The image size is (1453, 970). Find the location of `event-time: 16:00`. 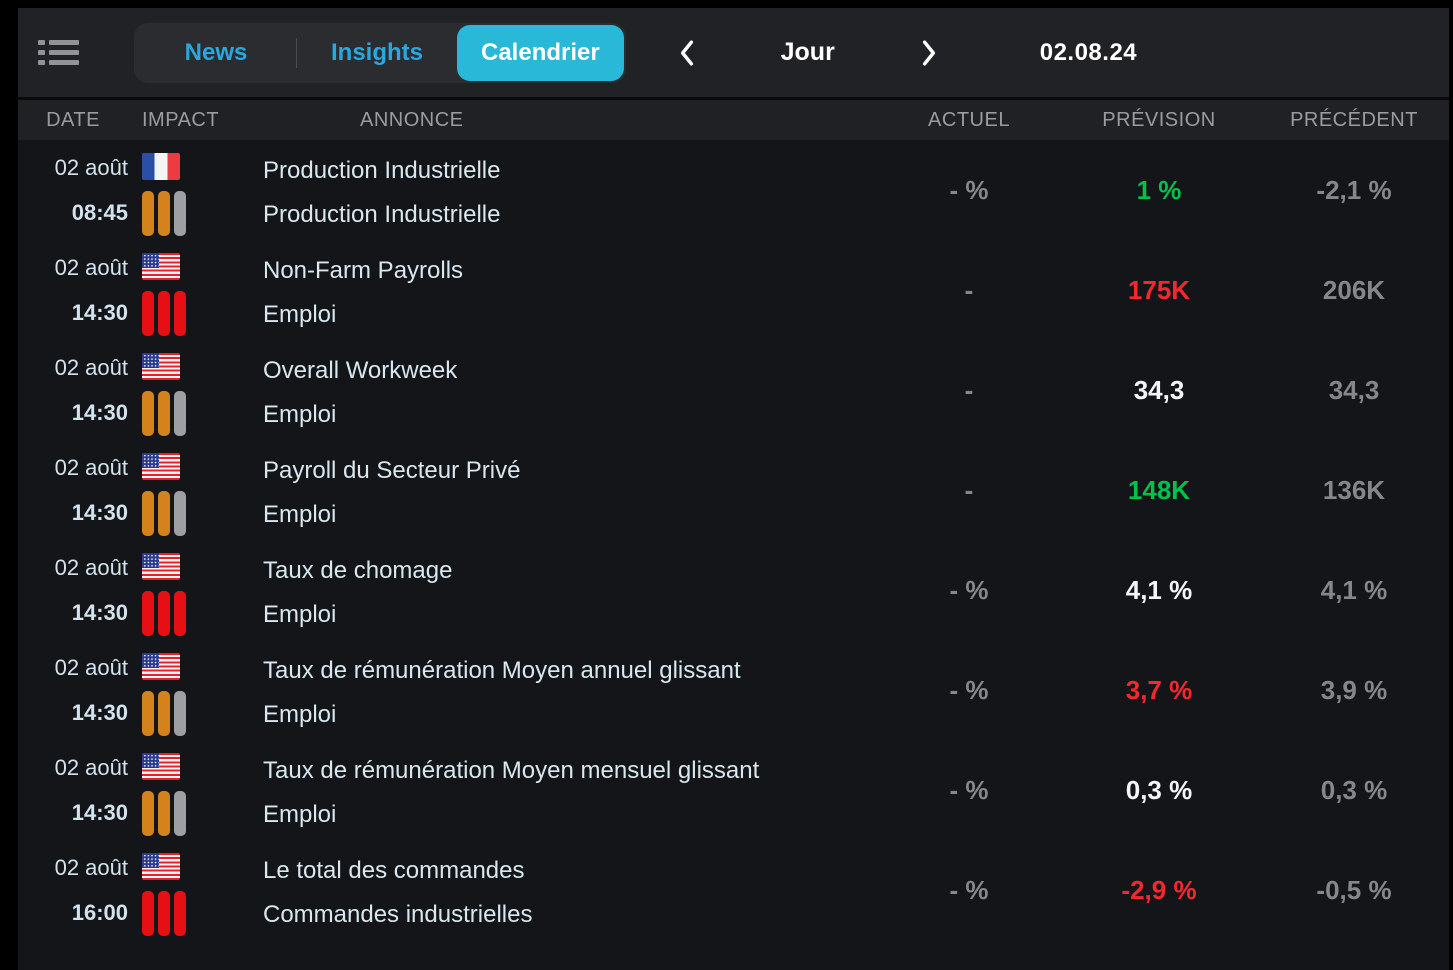

event-time: 16:00 is located at coordinates (99, 912).